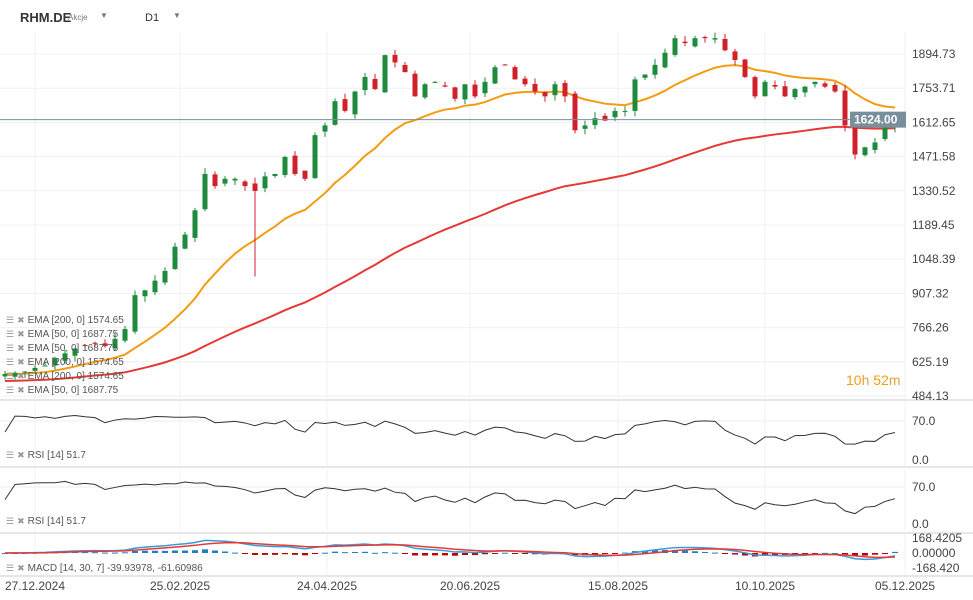 The height and width of the screenshot is (600, 973). Describe the element at coordinates (46, 17) in the screenshot. I see `symbol-label: RHM.DE` at that location.